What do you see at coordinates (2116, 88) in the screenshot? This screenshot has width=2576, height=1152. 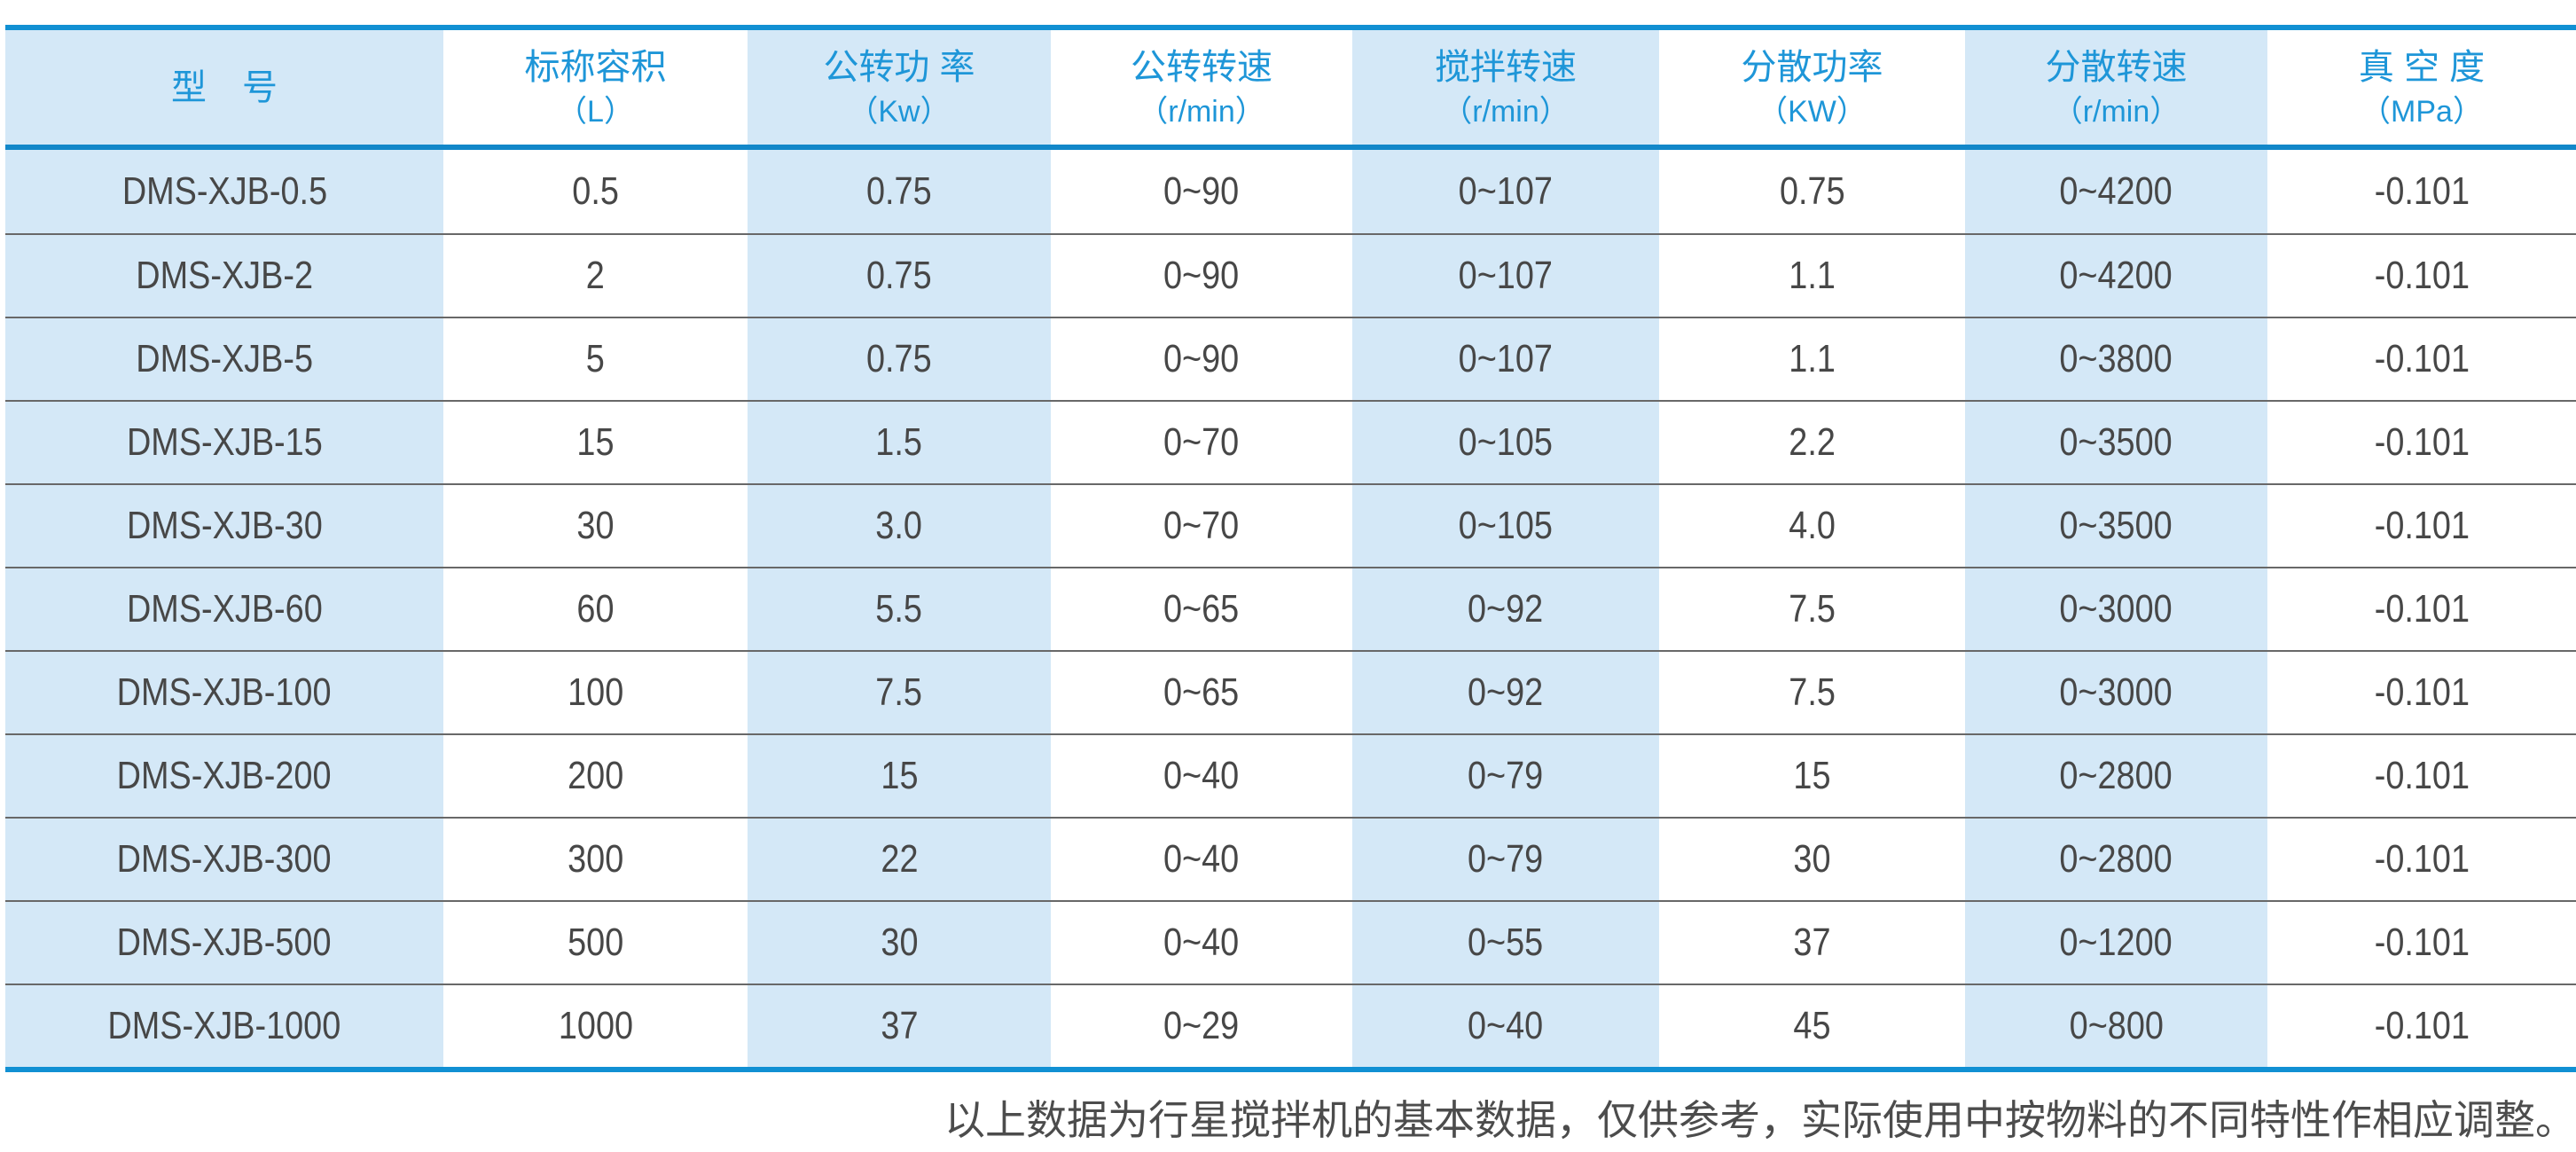 I see `col-header-disp-speed: 分散转速 （r/min）` at bounding box center [2116, 88].